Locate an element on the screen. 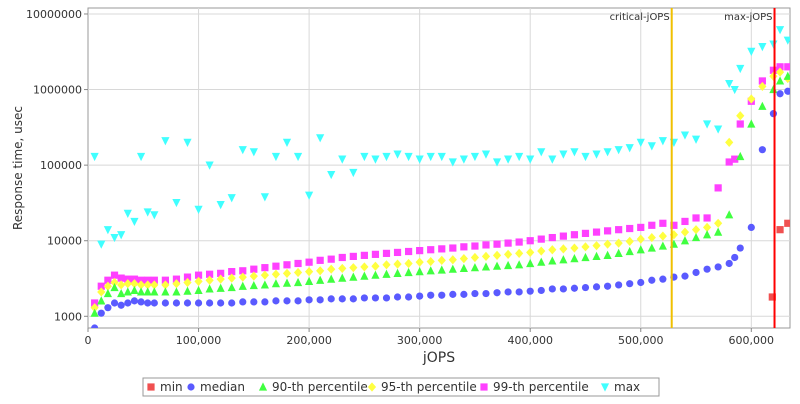  x-axis-label: jOPS is located at coordinates (438, 358).